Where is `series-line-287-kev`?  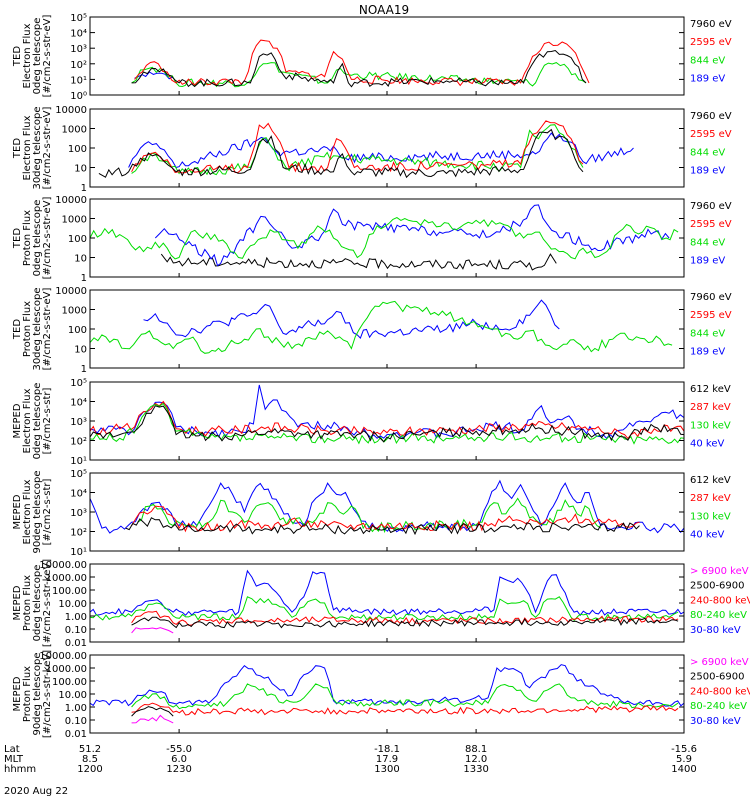
series-line-287-kev is located at coordinates (385, 519).